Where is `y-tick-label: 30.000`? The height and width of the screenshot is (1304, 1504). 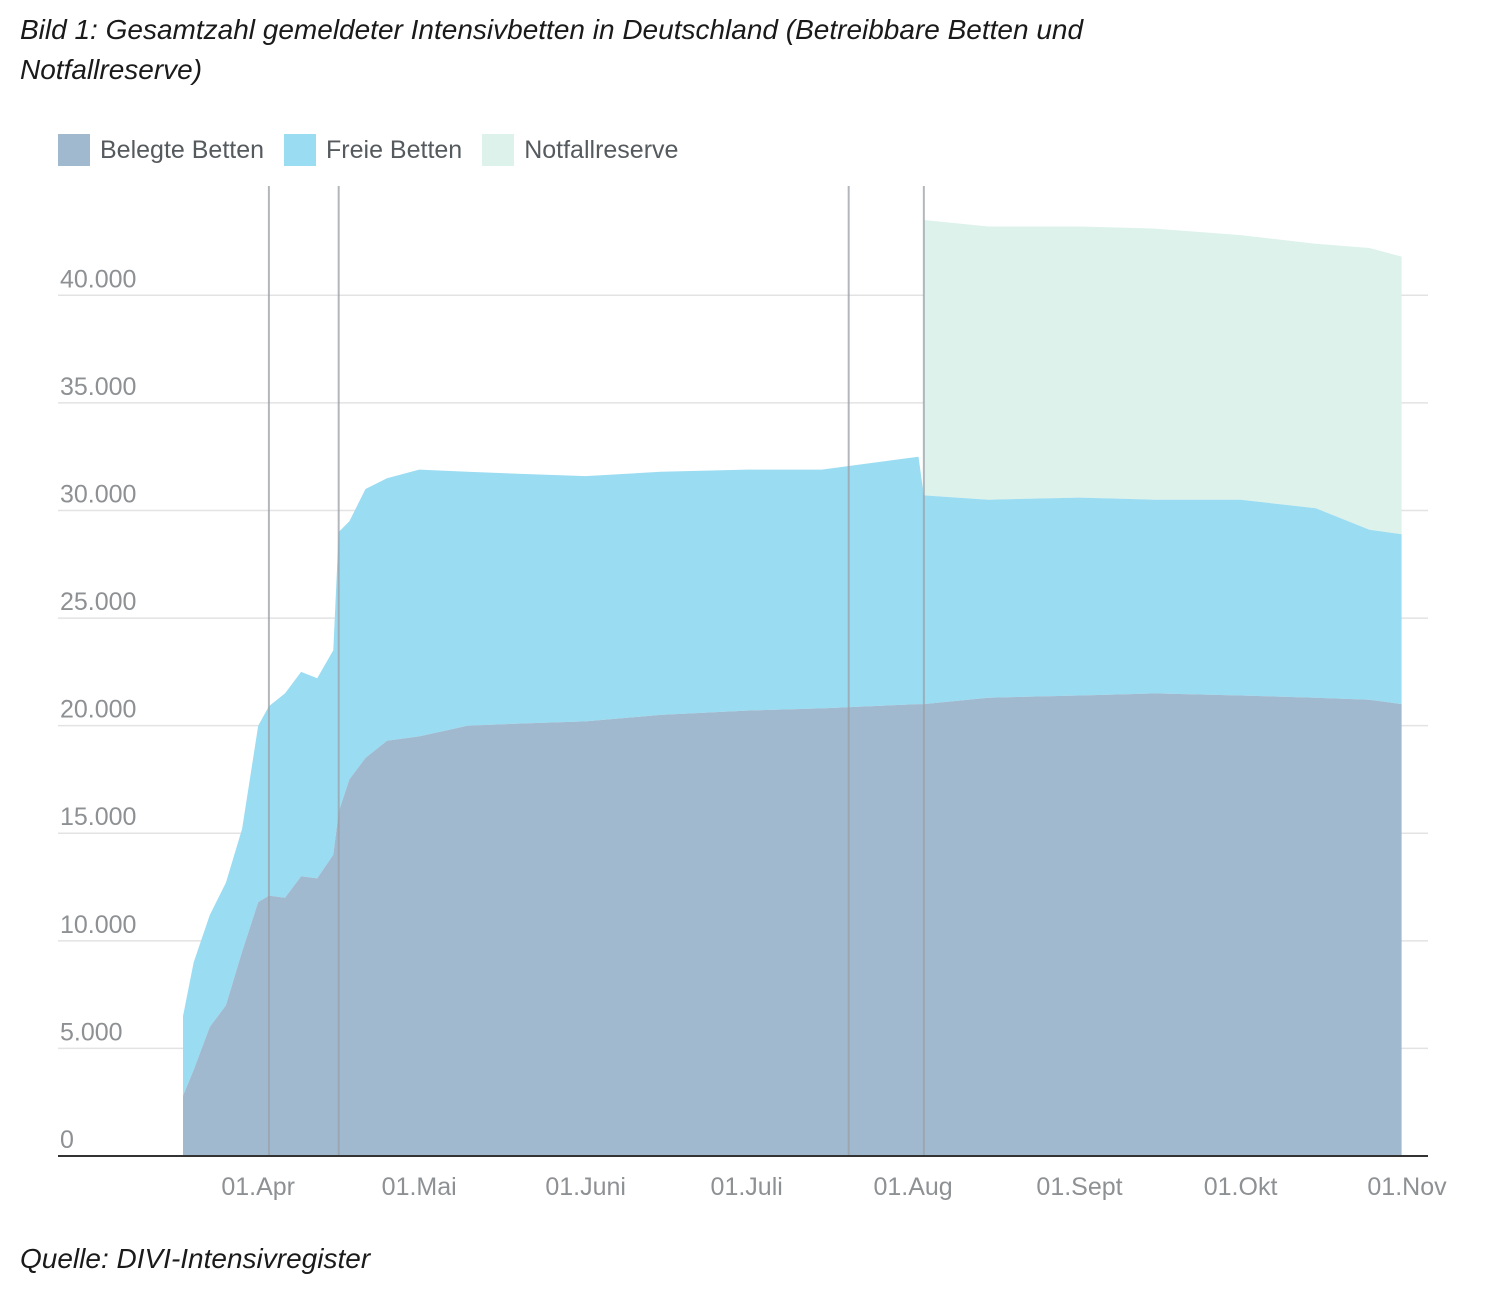
y-tick-label: 30.000 is located at coordinates (98, 494).